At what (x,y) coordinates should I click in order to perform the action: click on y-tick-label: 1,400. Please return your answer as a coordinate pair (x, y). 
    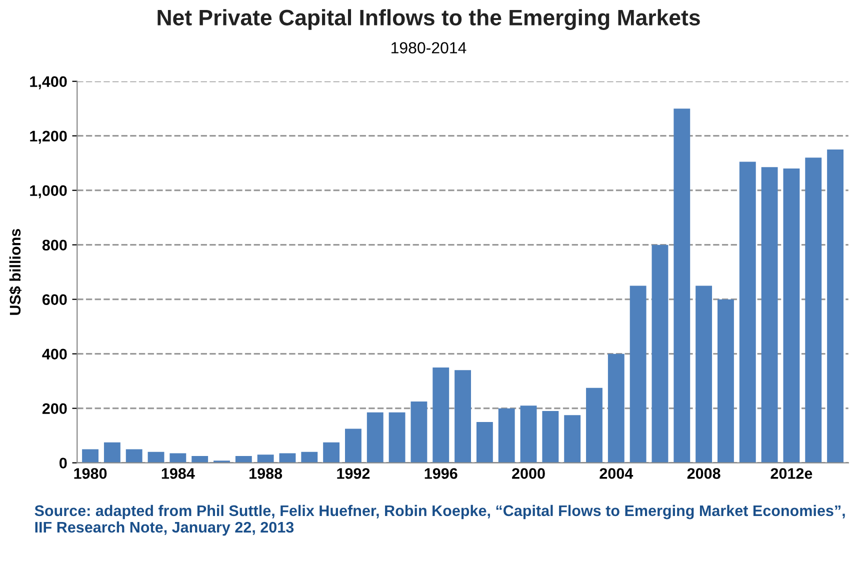
    Looking at the image, I should click on (48, 83).